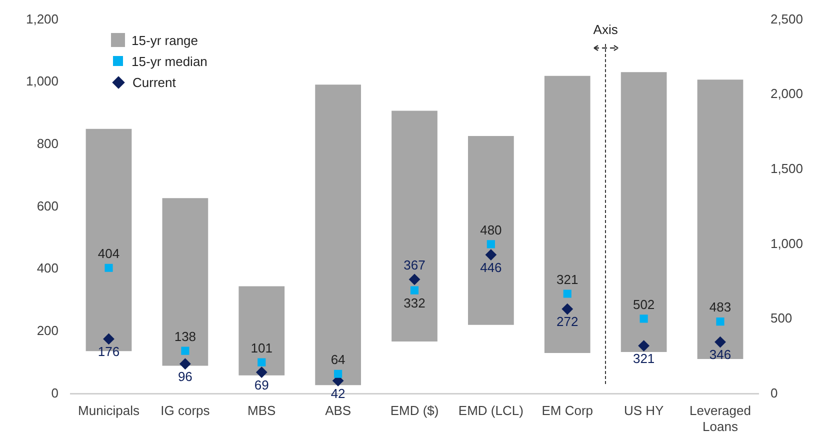 This screenshot has width=815, height=447. Describe the element at coordinates (261, 384) in the screenshot. I see `data-label: 69` at that location.